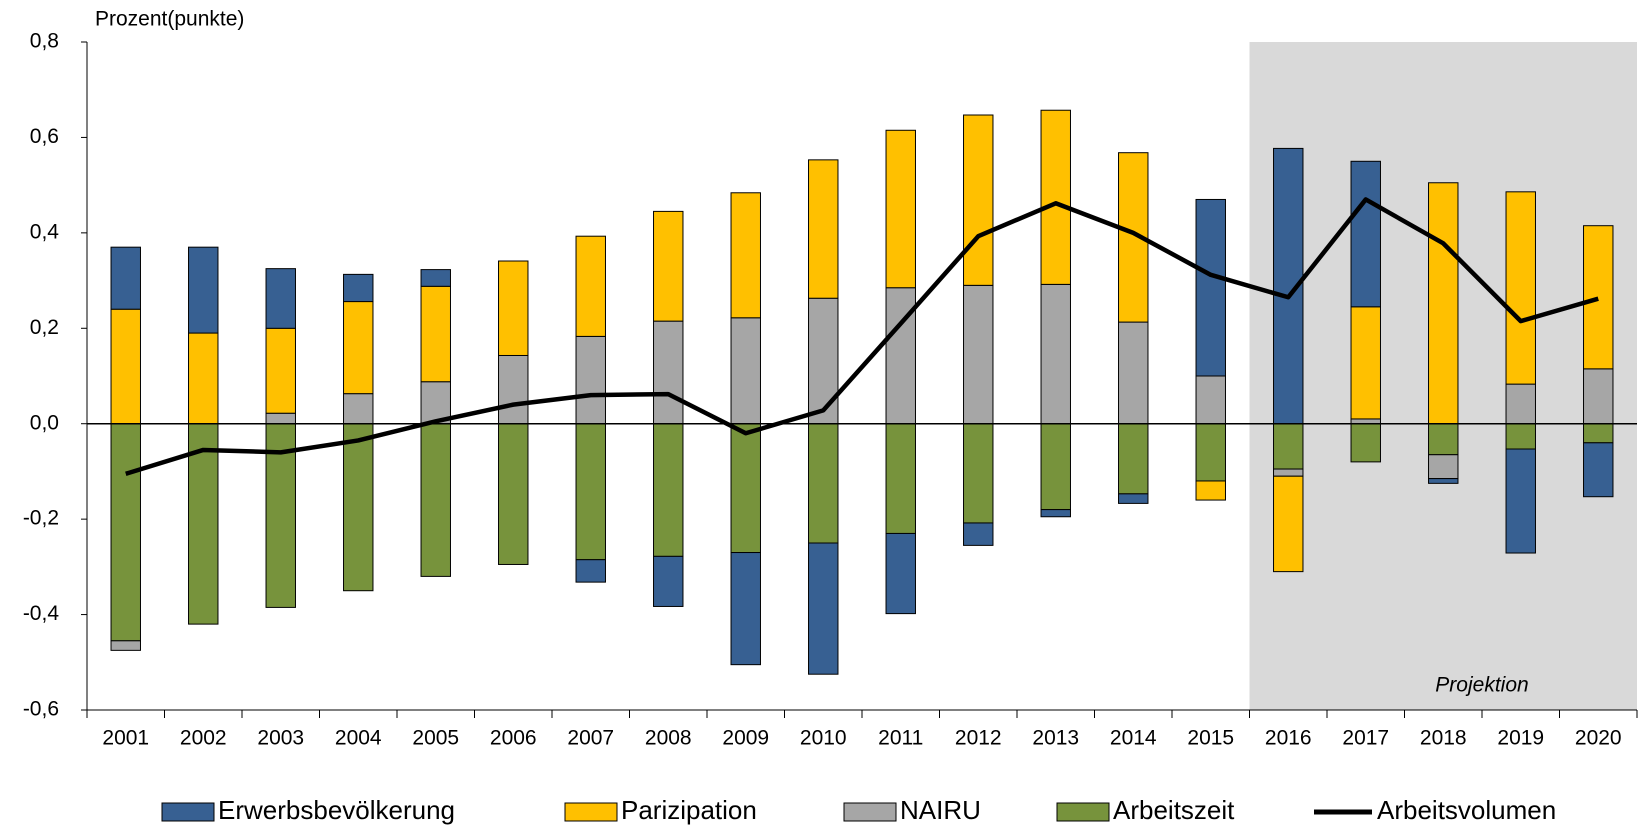 This screenshot has height=828, width=1642. Describe the element at coordinates (169, 19) in the screenshot. I see `y-axis-label: Prozent(punkte)` at that location.